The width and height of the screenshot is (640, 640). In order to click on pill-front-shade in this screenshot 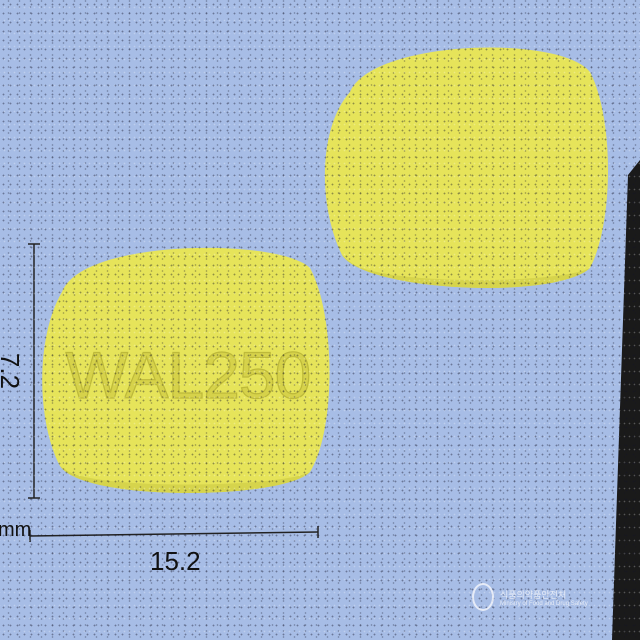, I will do `click(185, 480)`.